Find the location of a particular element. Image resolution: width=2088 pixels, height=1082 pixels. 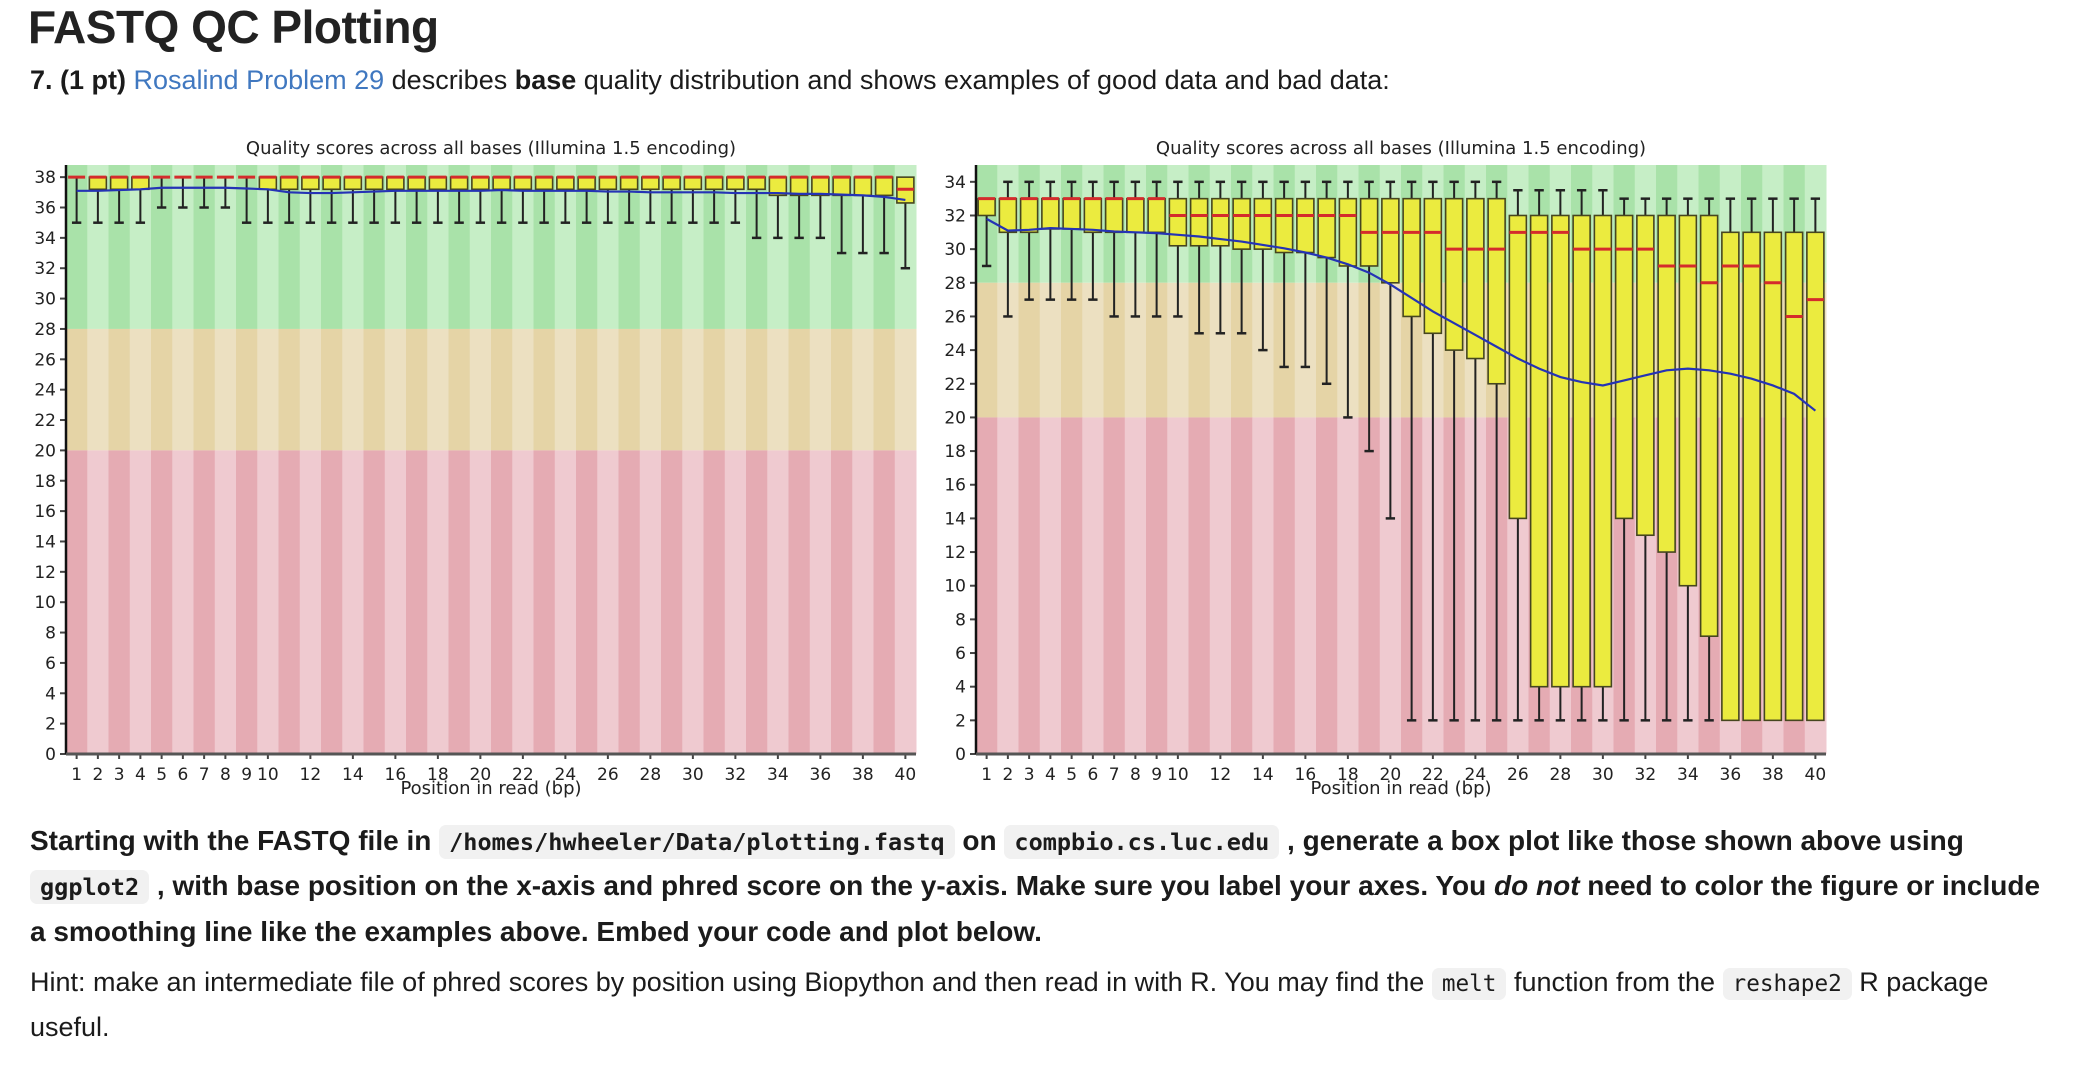

rosalind-problem-link: Rosalind Problem 29 is located at coordinates (259, 80).